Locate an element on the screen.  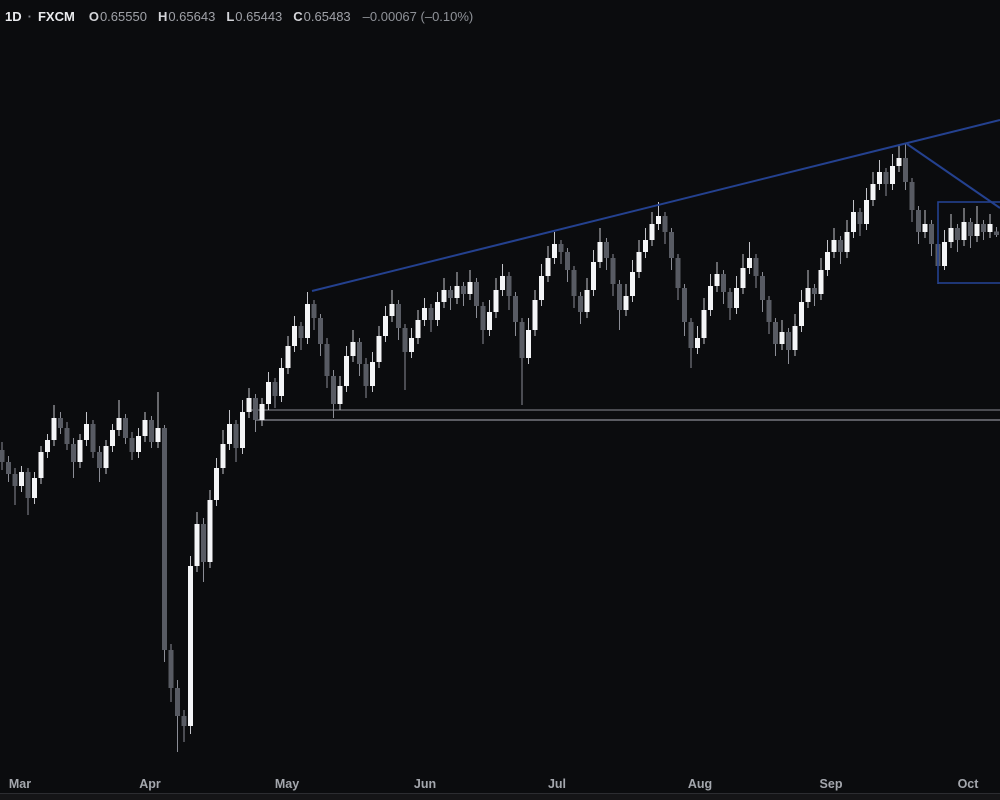
ascending-trendline is located at coordinates (655, 205).